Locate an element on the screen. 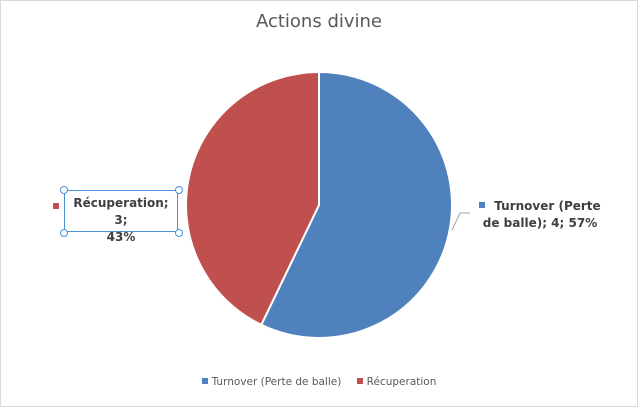  data-label-turnover-line-1: Turnover (Perte is located at coordinates (540, 206).